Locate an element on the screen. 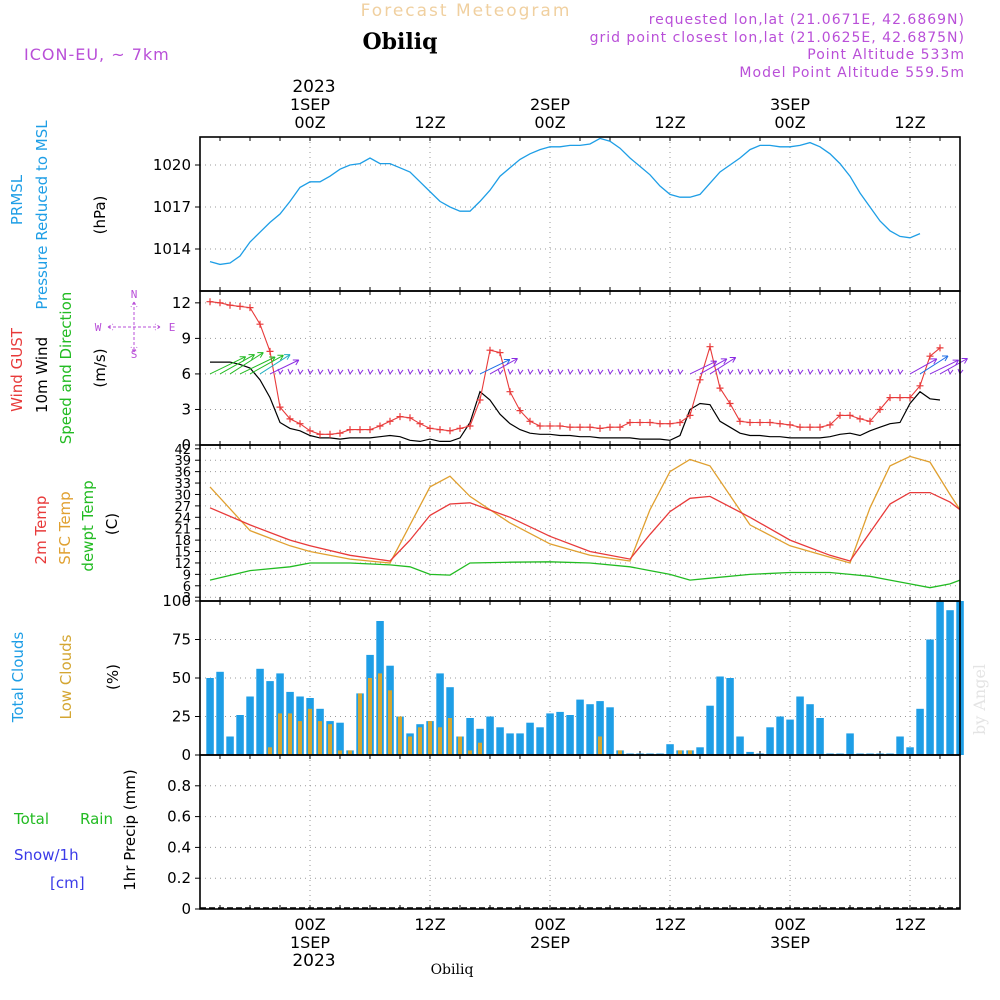 The width and height of the screenshot is (1000, 1000). bottom-date-label: 2SEP is located at coordinates (550, 942).